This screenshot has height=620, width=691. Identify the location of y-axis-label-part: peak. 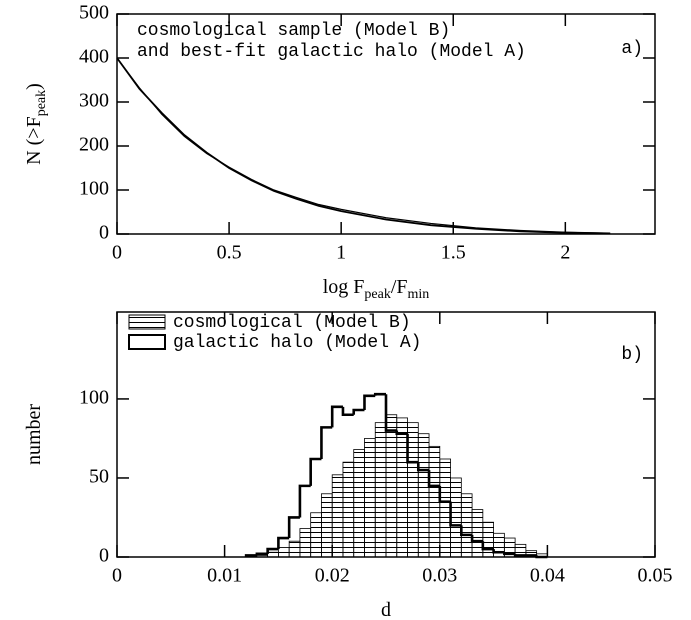
(41, 103).